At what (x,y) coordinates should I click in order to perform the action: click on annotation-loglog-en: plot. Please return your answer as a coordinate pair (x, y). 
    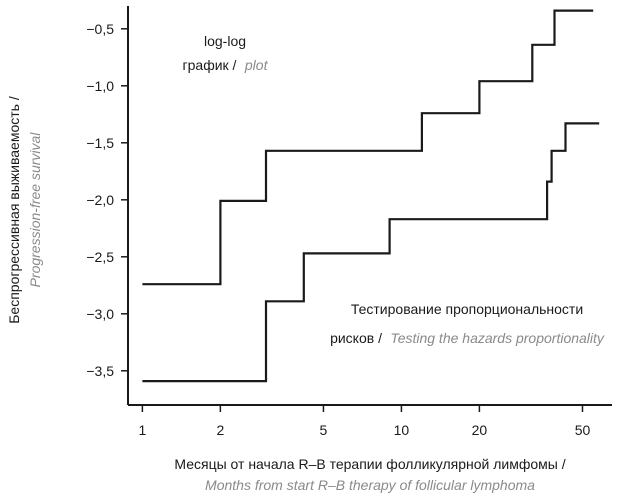
    Looking at the image, I should click on (256, 65).